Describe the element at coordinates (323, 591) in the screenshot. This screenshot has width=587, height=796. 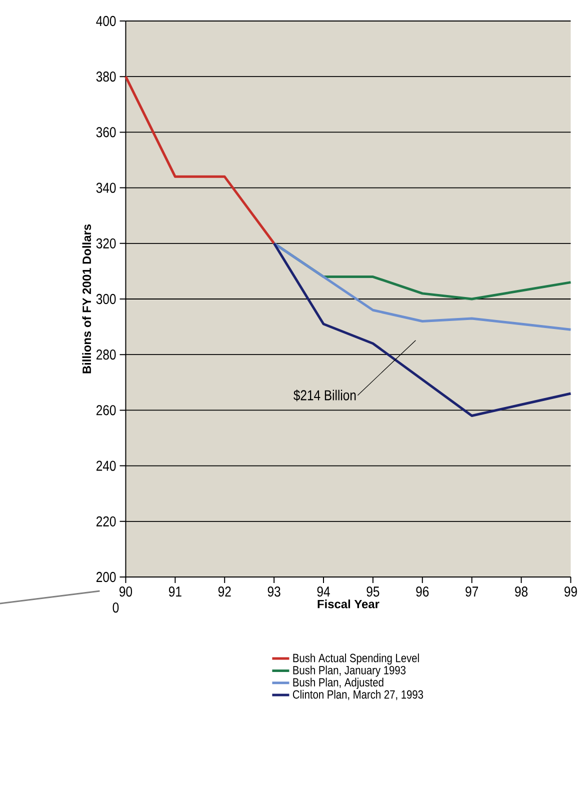
I see `x-tick-label: 94` at that location.